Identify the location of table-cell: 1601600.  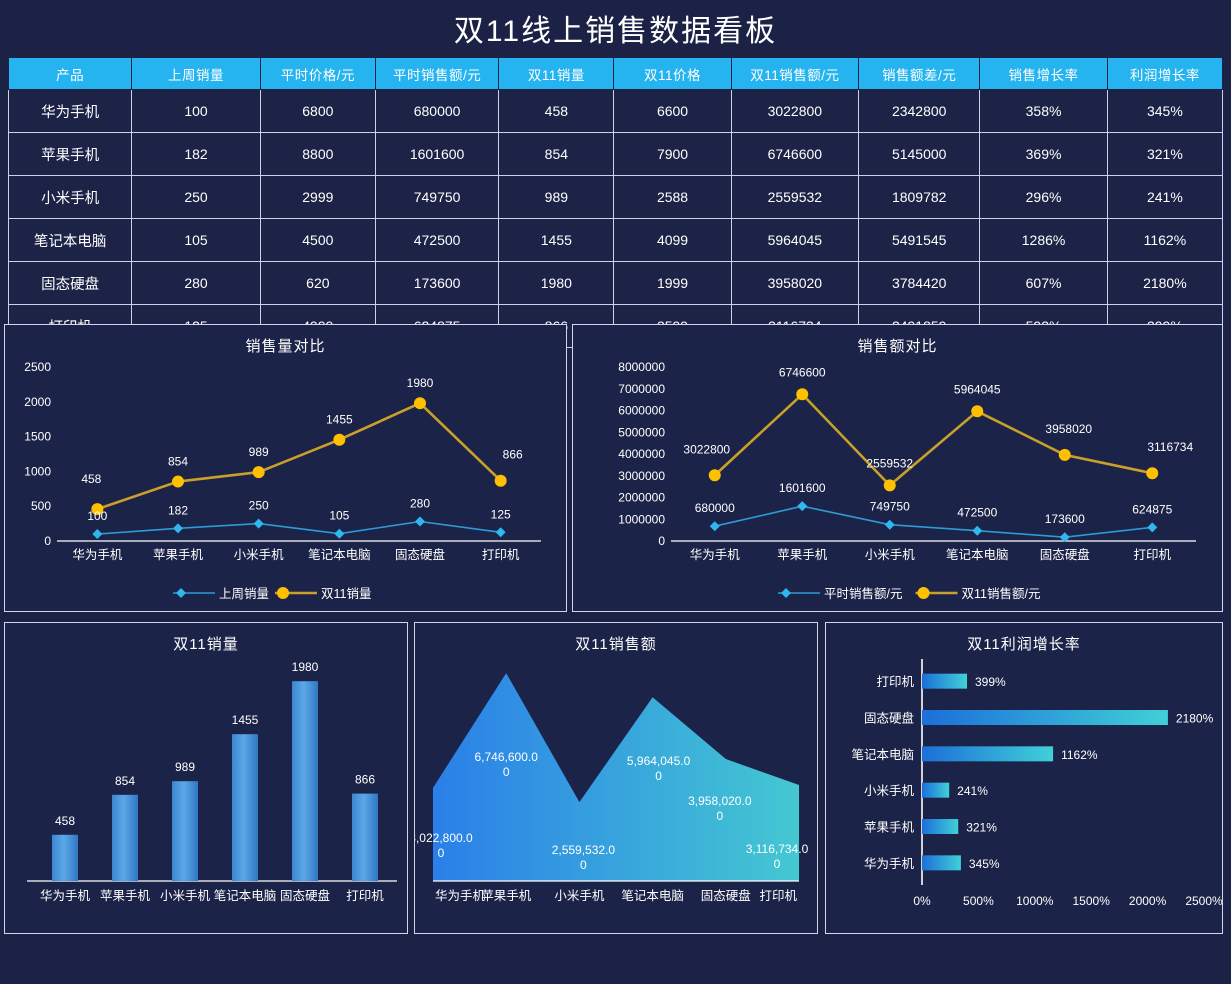
(437, 154).